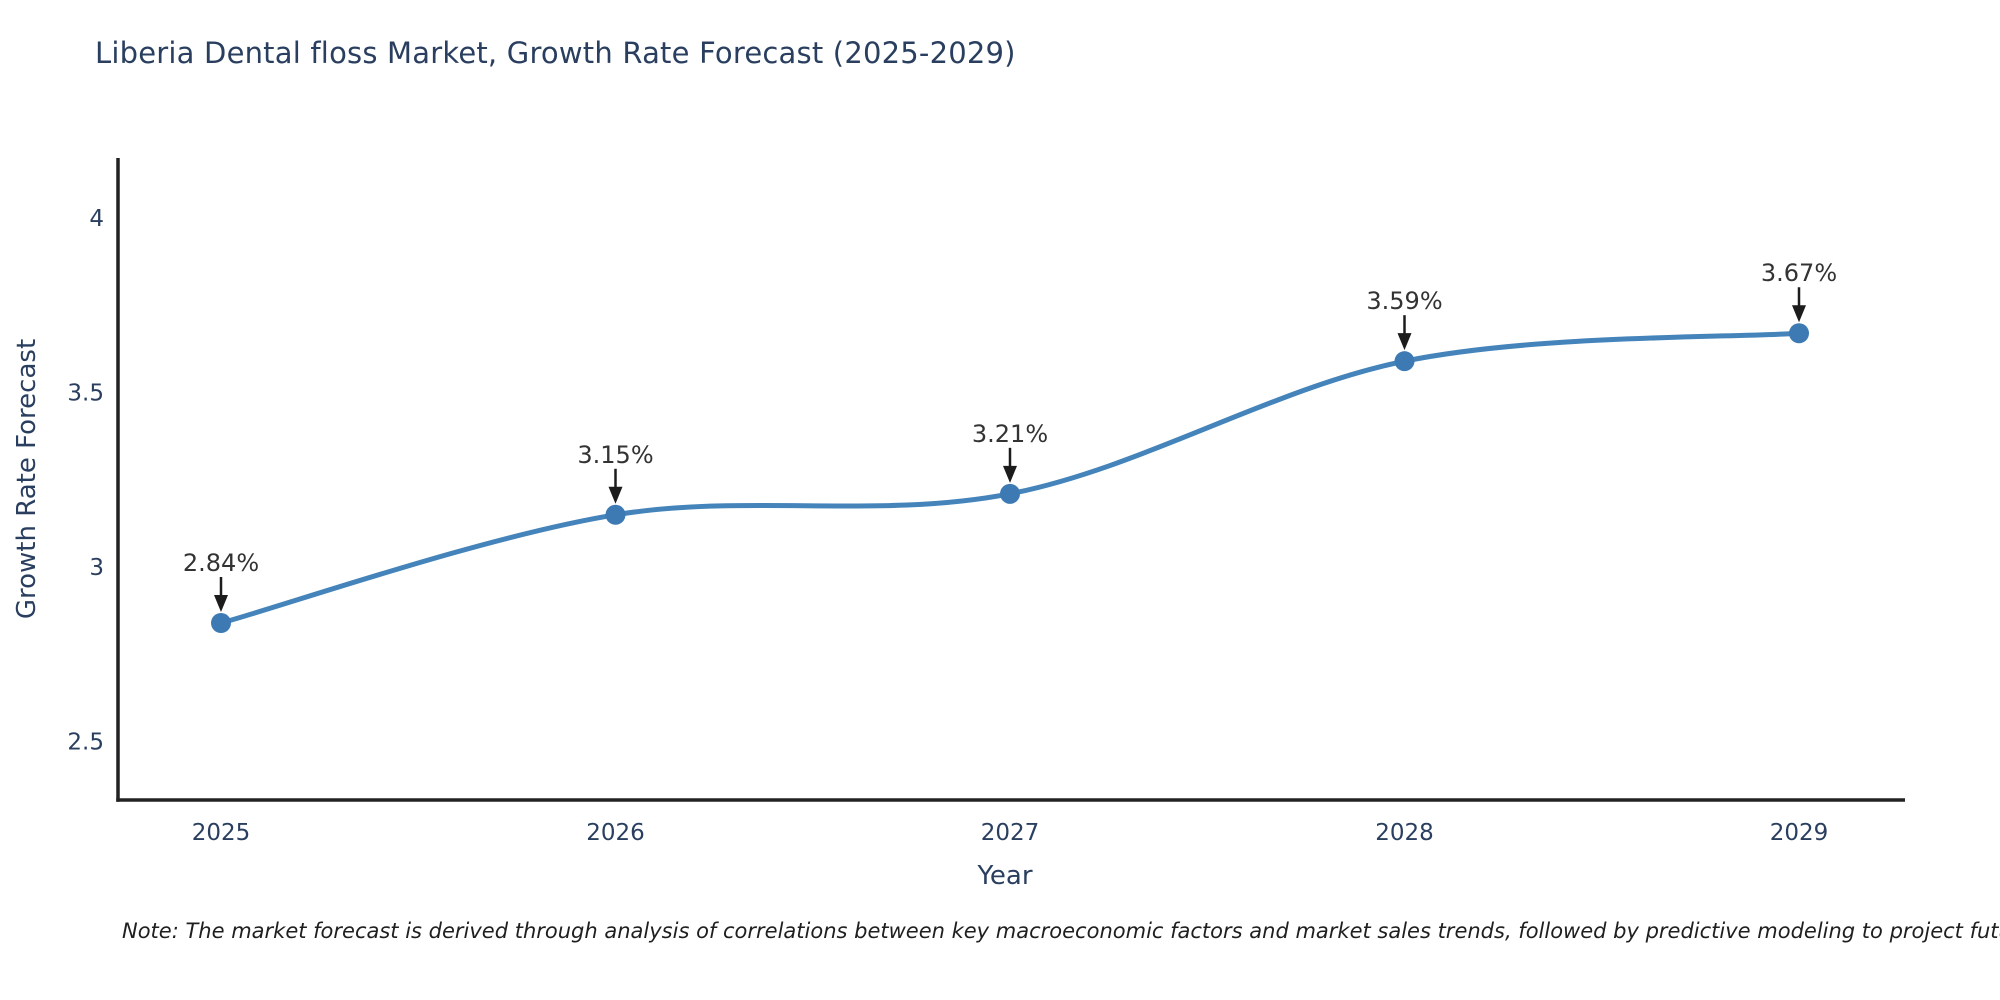 The width and height of the screenshot is (2000, 1000). What do you see at coordinates (85, 394) in the screenshot?
I see `y-tick-label: 3.5` at bounding box center [85, 394].